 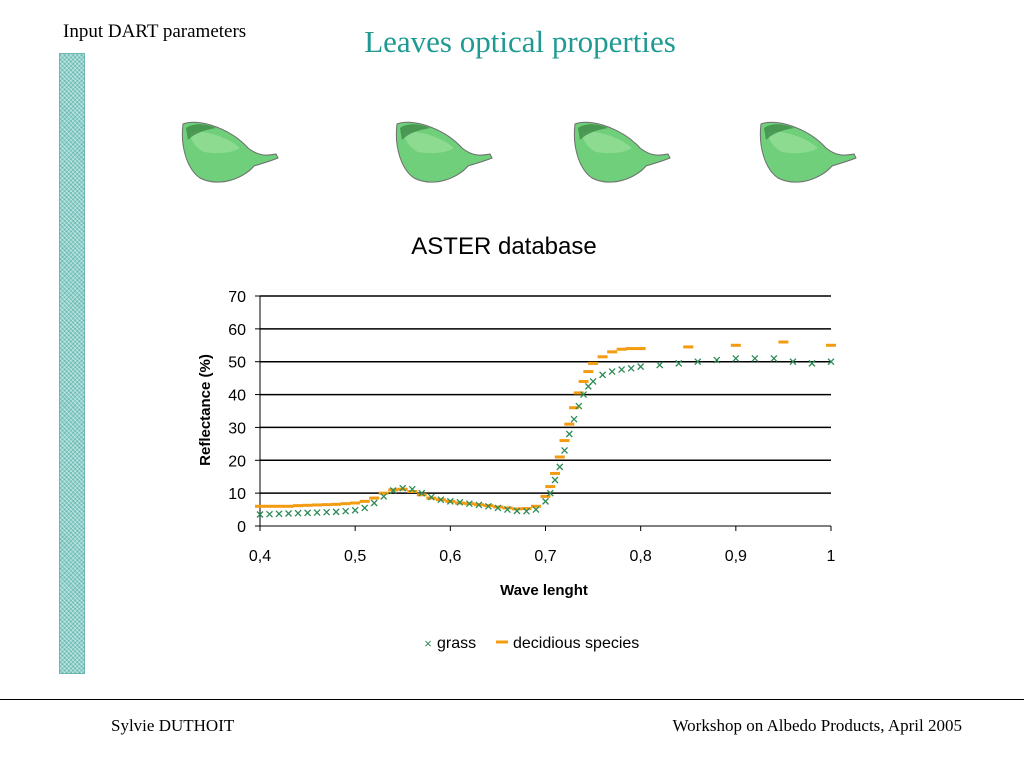 I want to click on slide-title: Leaves optical properties, so click(x=520, y=41).